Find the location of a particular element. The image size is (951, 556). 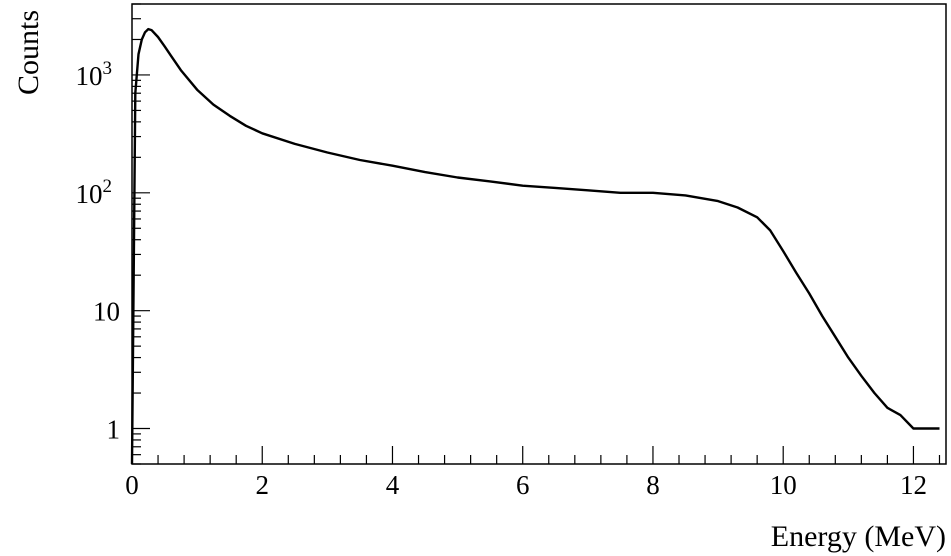

x-tick-label: 2 is located at coordinates (262, 485).